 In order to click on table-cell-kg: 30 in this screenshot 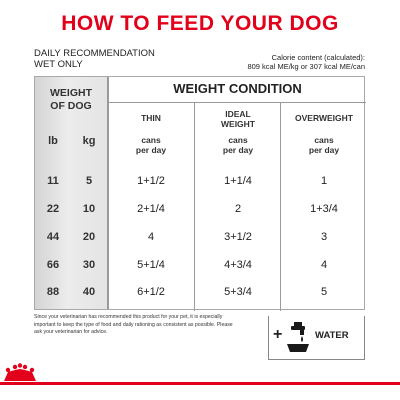, I will do `click(89, 265)`.